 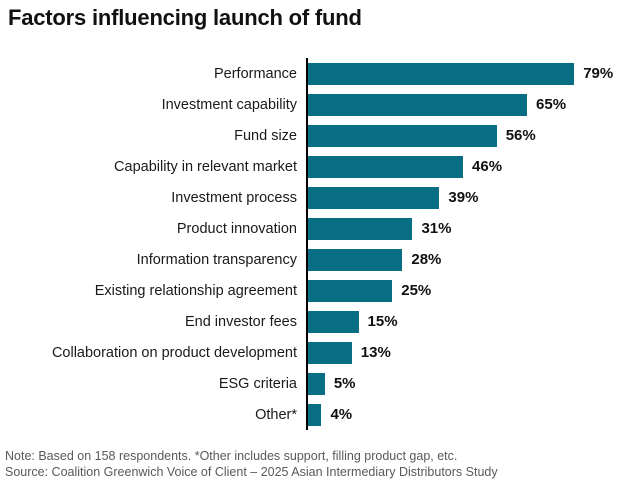 I want to click on category-label: Collaboration on product development, so click(x=174, y=352).